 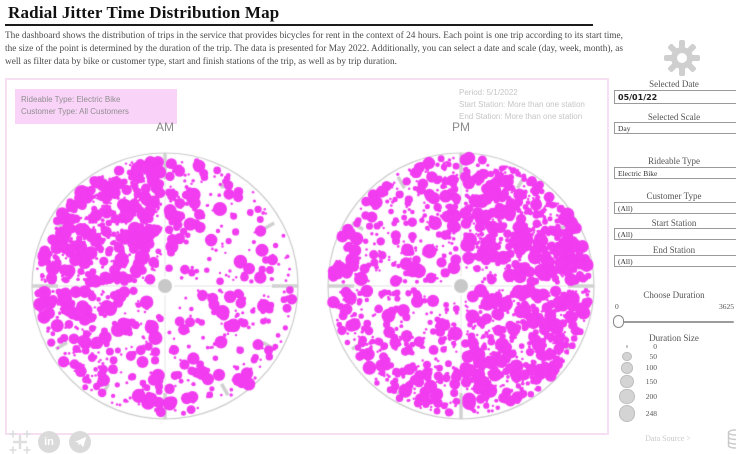 What do you see at coordinates (682, 58) in the screenshot?
I see `settings-gear-icon` at bounding box center [682, 58].